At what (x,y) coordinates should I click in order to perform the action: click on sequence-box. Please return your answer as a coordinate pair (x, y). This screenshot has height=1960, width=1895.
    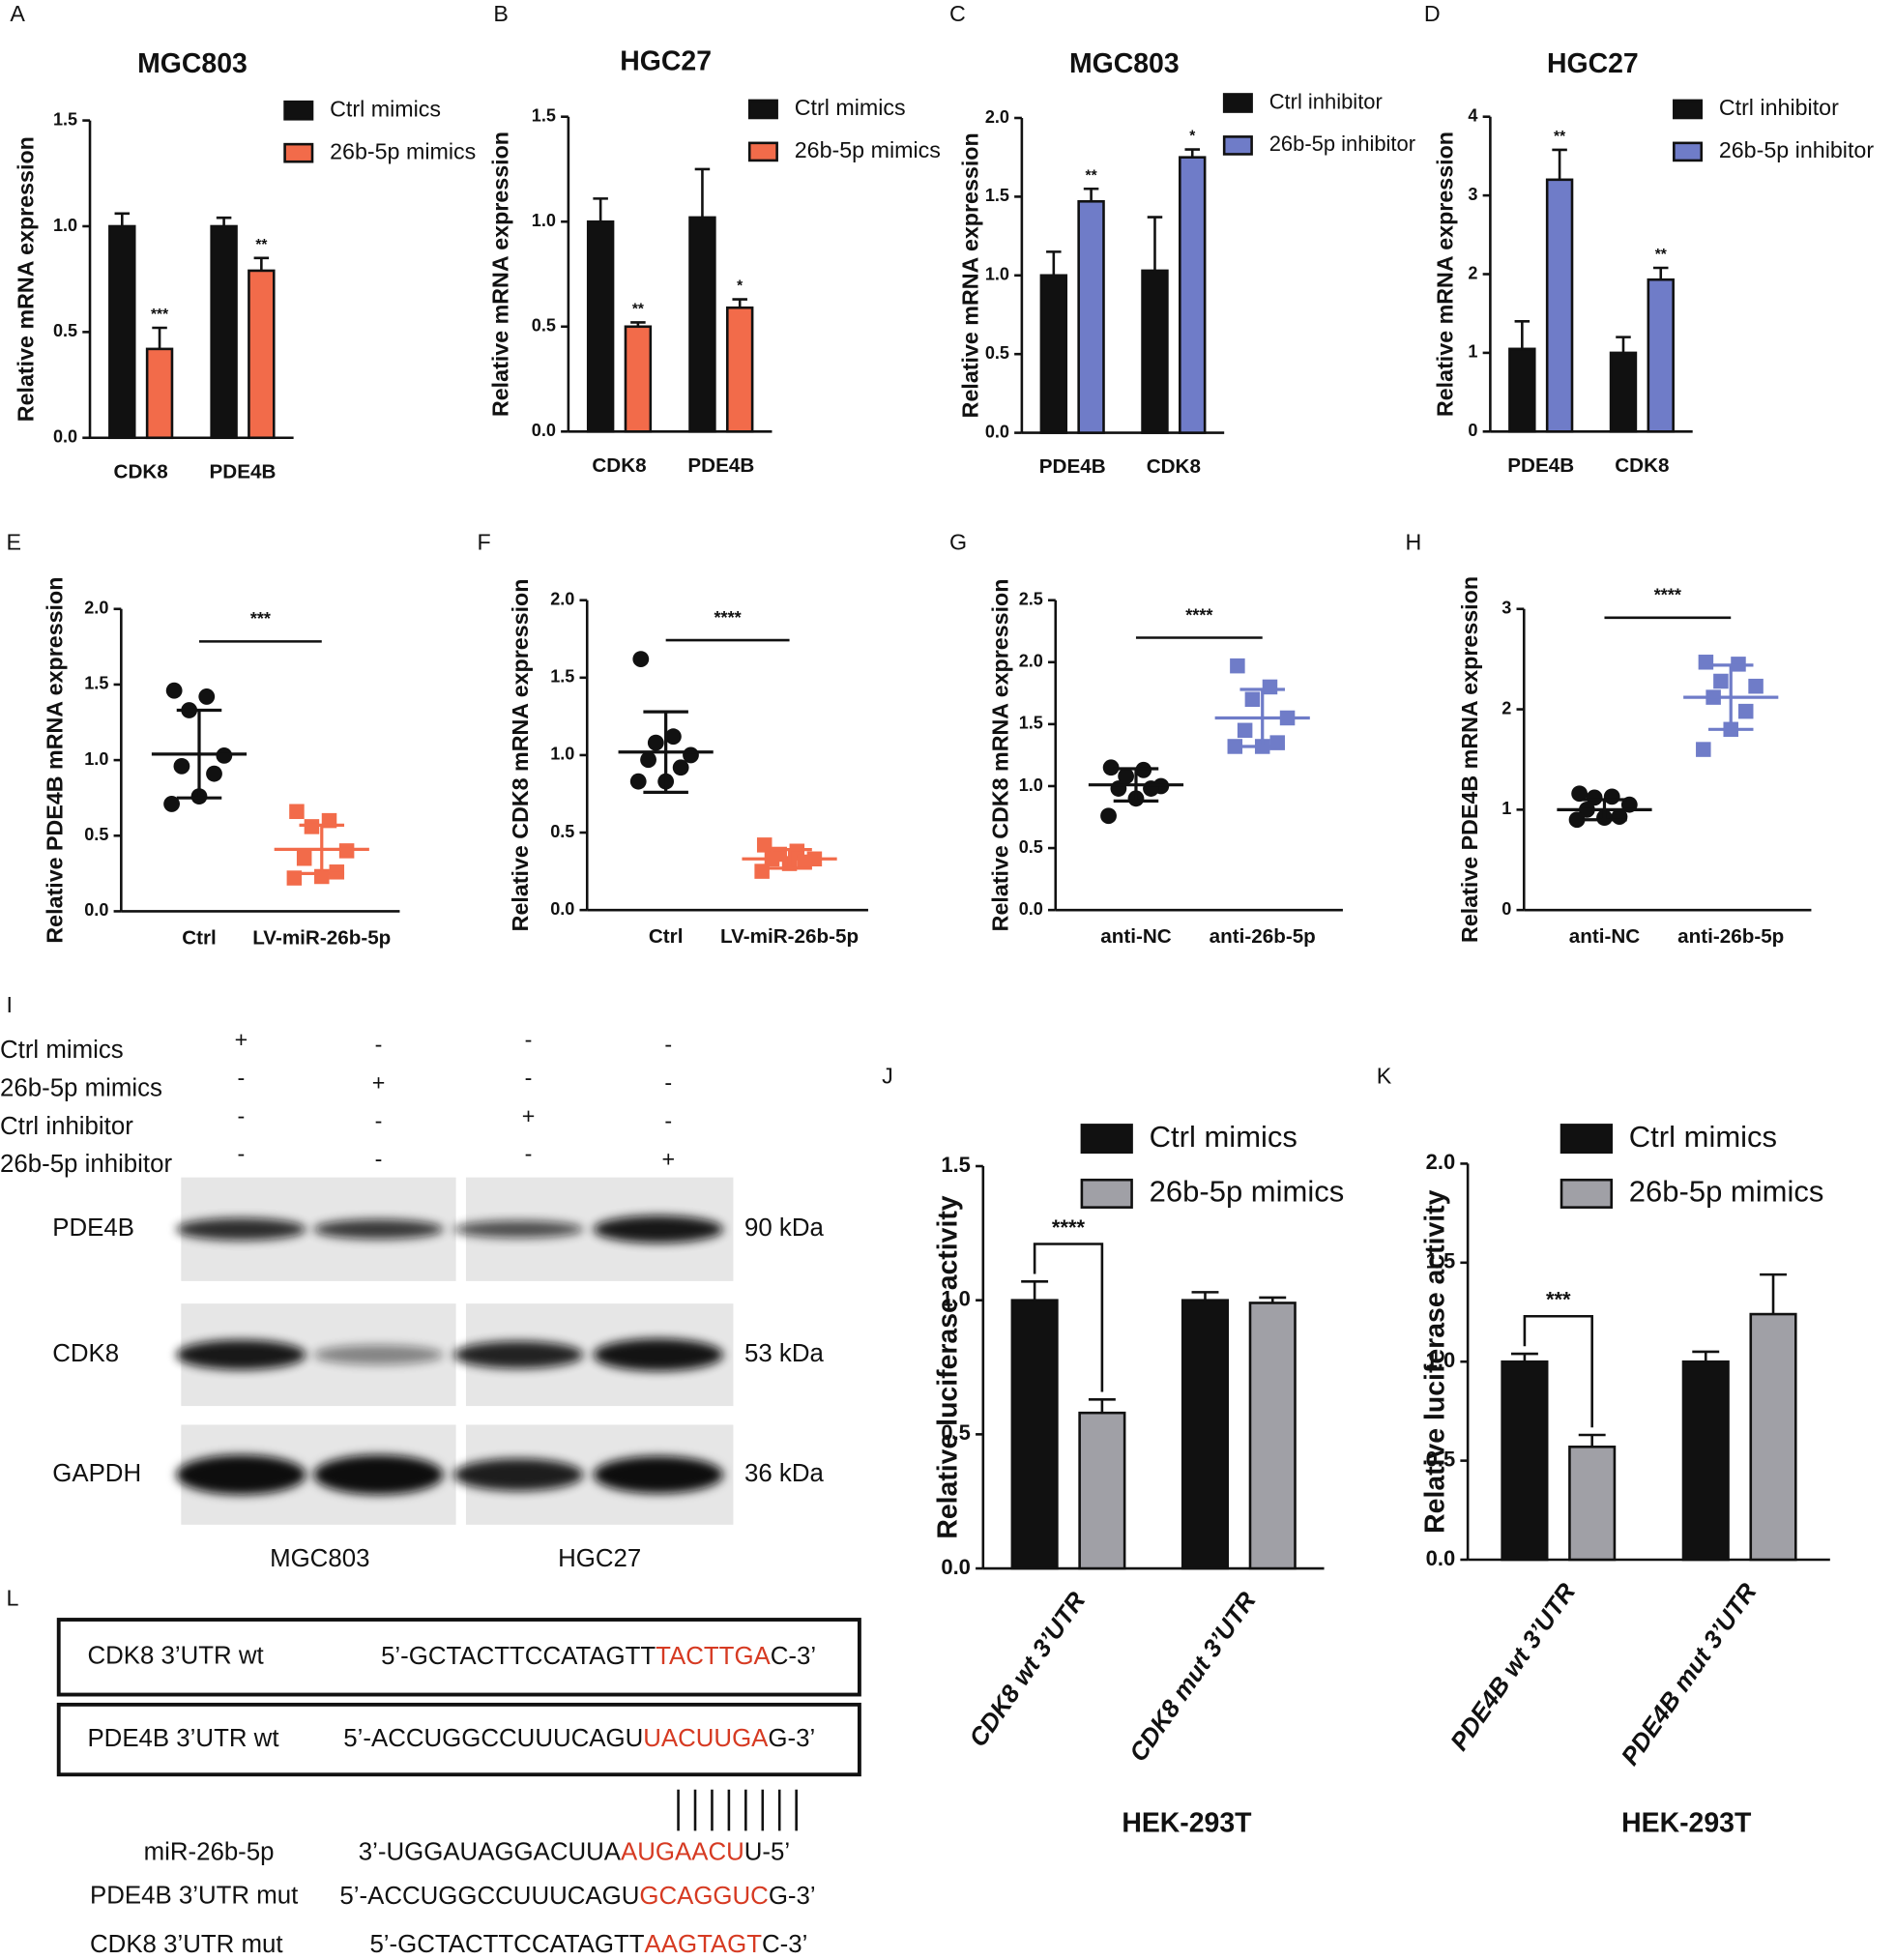
    Looking at the image, I should click on (458, 1739).